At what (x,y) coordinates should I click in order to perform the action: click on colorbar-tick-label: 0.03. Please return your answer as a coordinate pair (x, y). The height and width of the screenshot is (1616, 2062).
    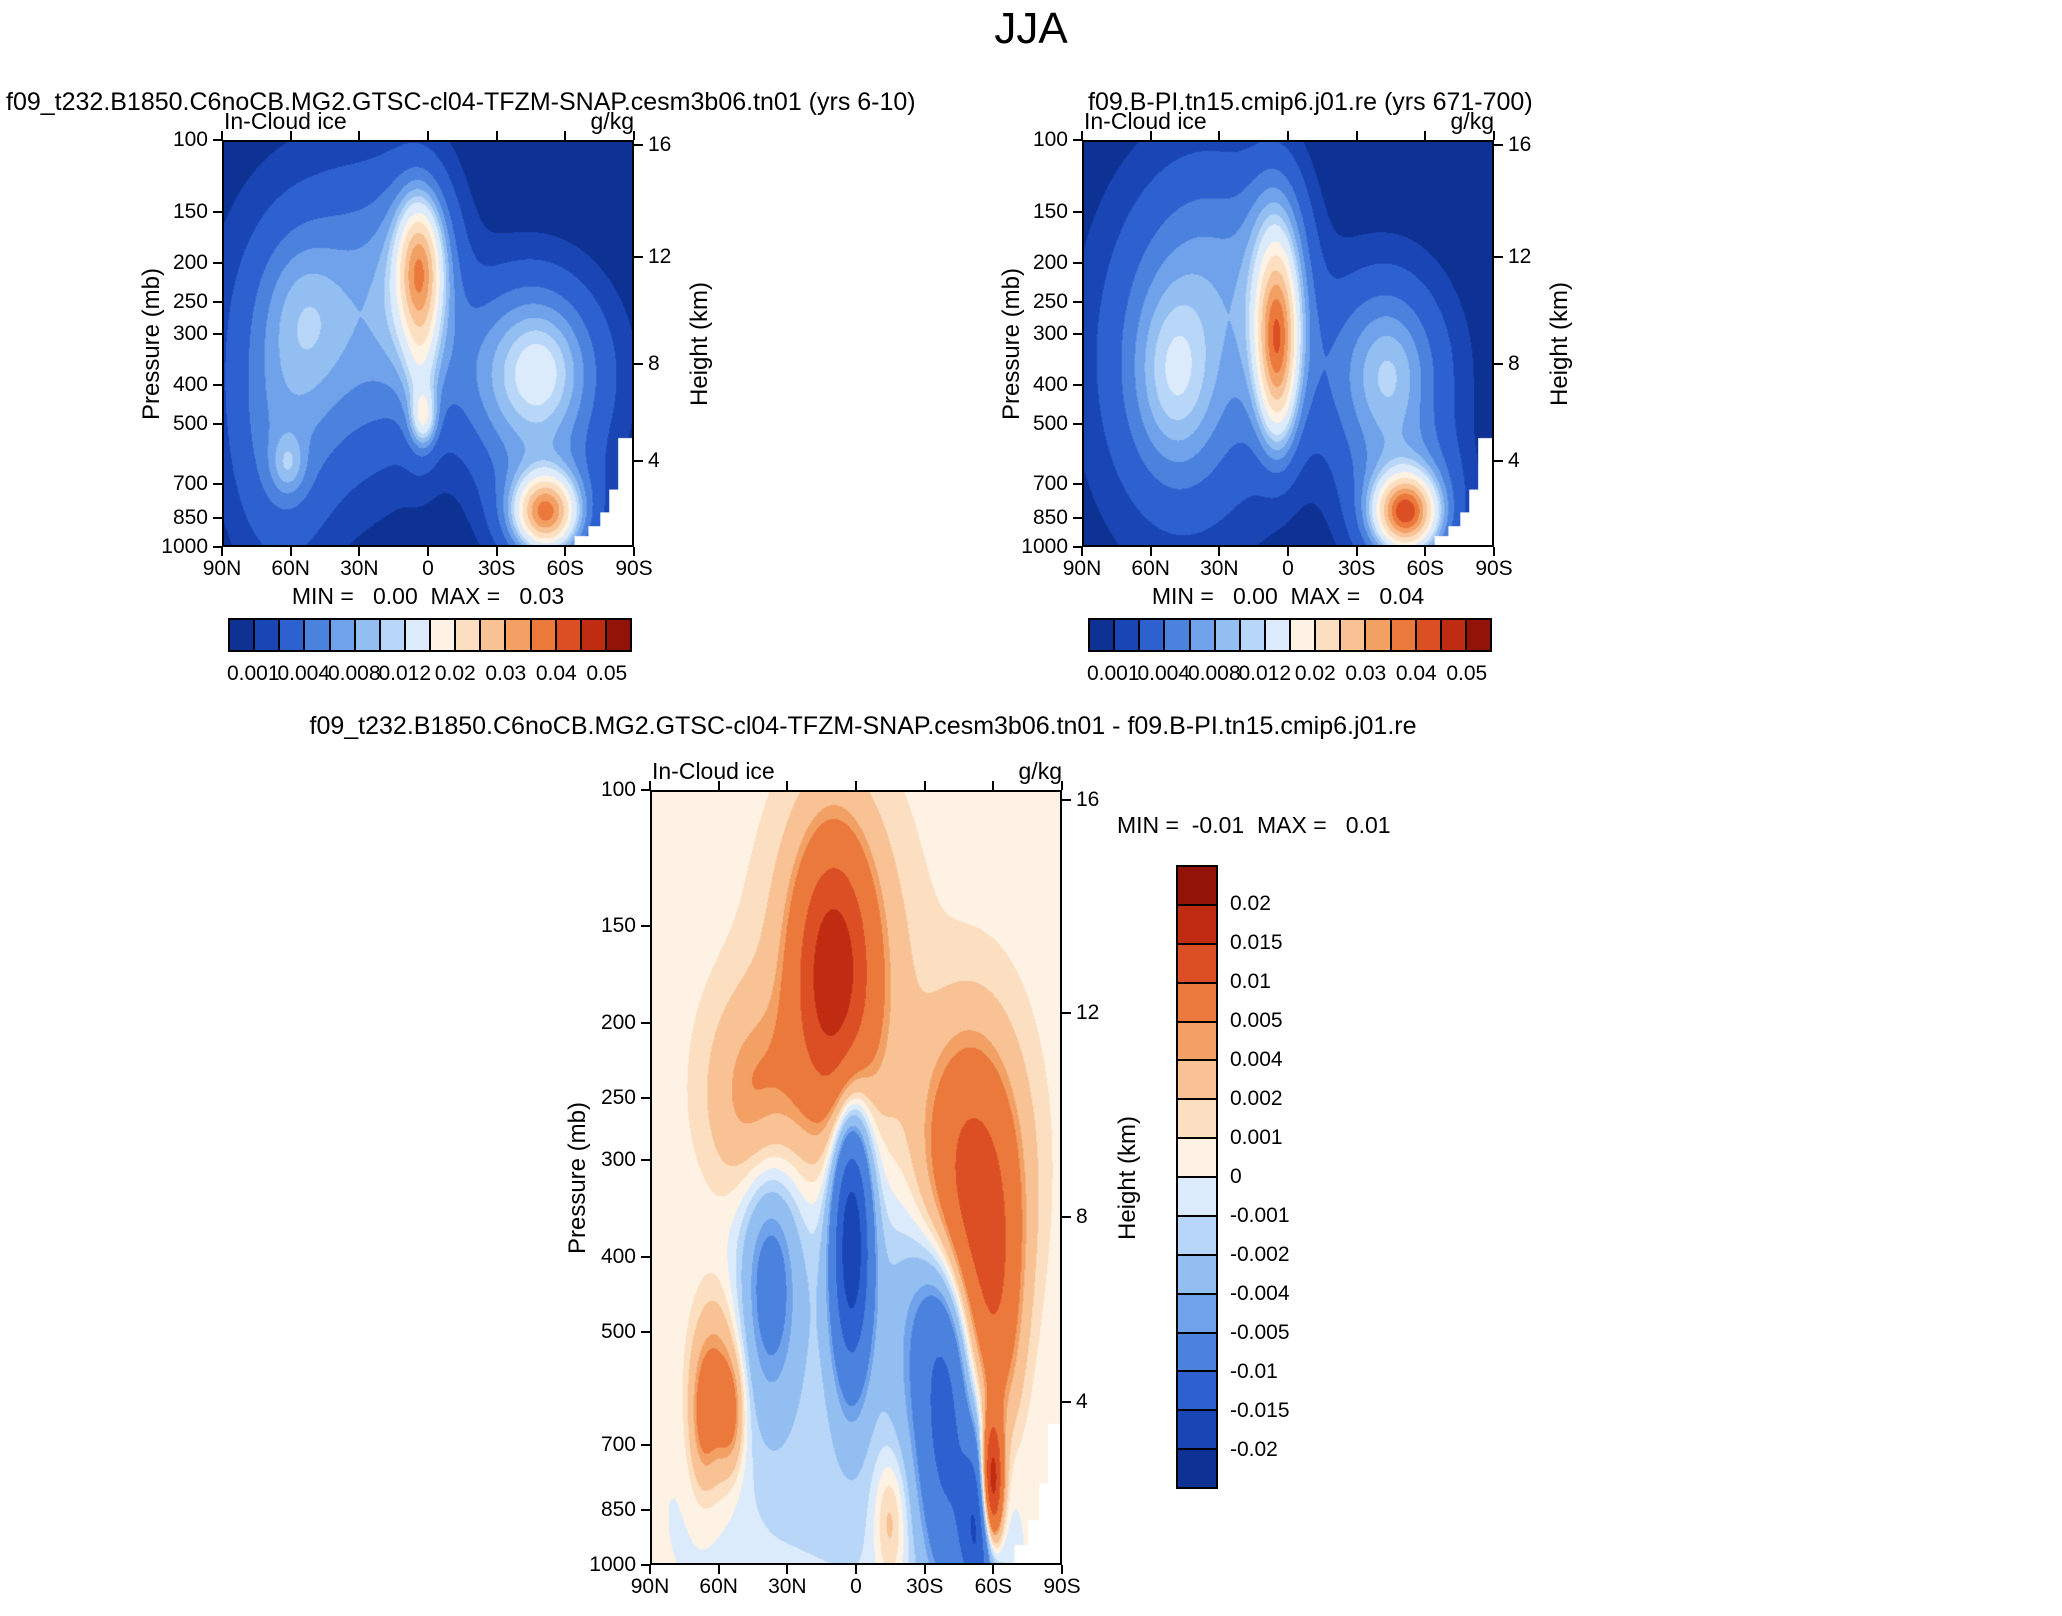
    Looking at the image, I should click on (1366, 673).